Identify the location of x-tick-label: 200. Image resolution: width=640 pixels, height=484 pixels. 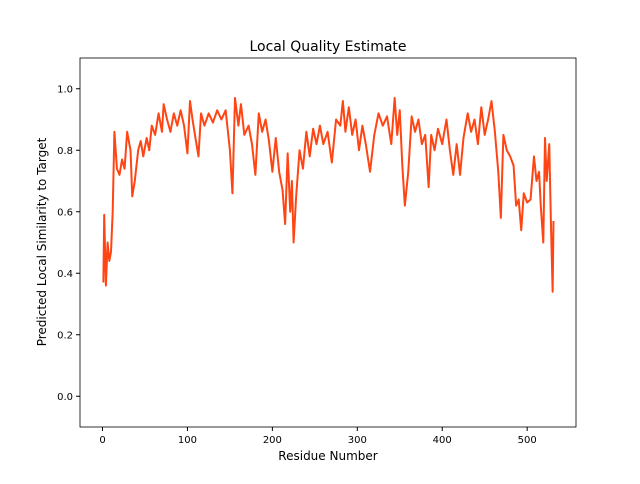
(272, 440).